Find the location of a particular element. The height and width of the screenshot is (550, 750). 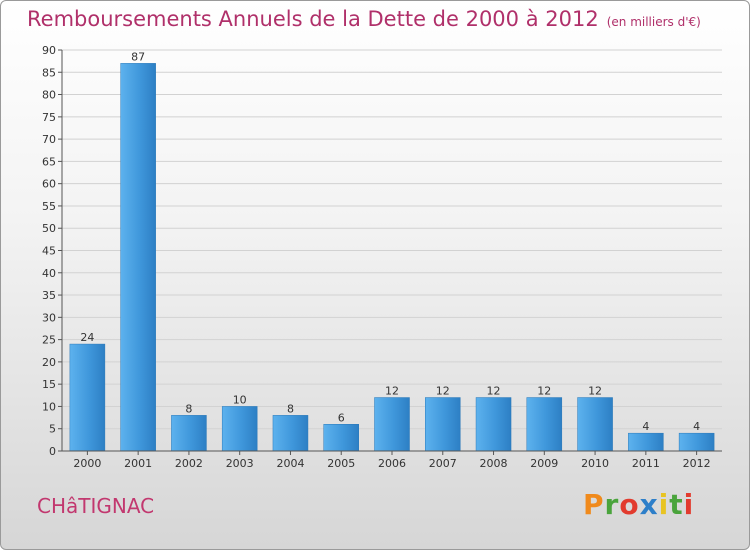

bar-2008 is located at coordinates (493, 424).